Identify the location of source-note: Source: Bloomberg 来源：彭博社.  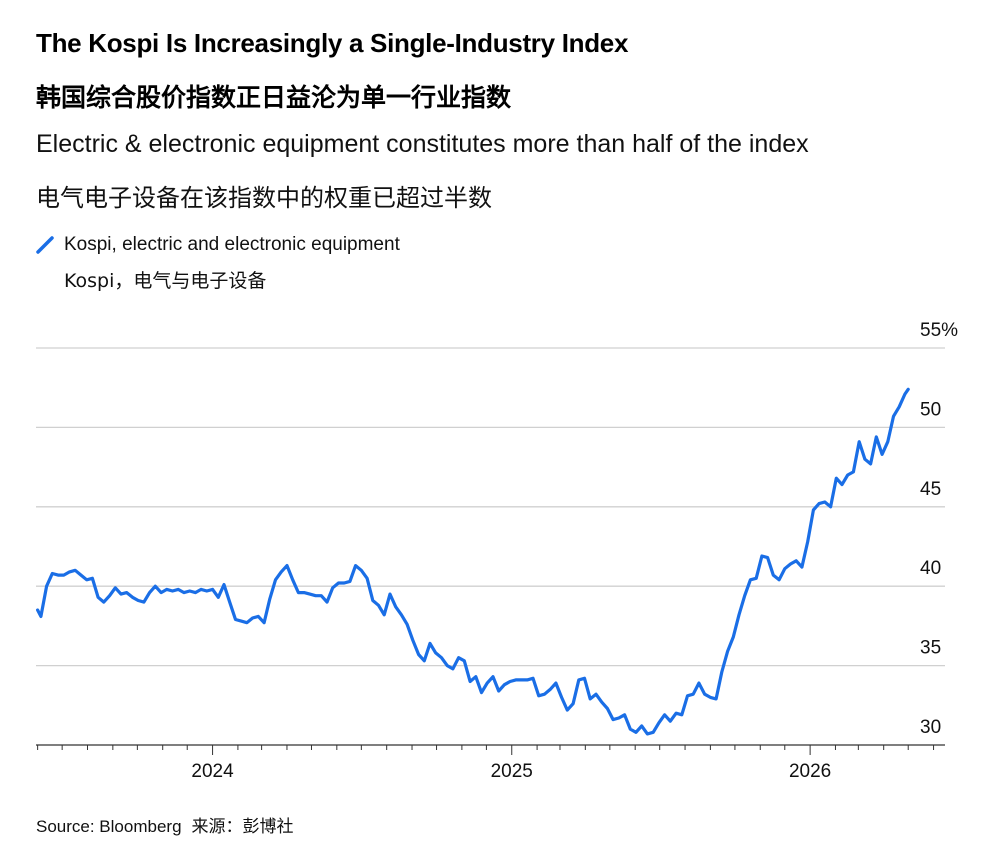
(170, 824).